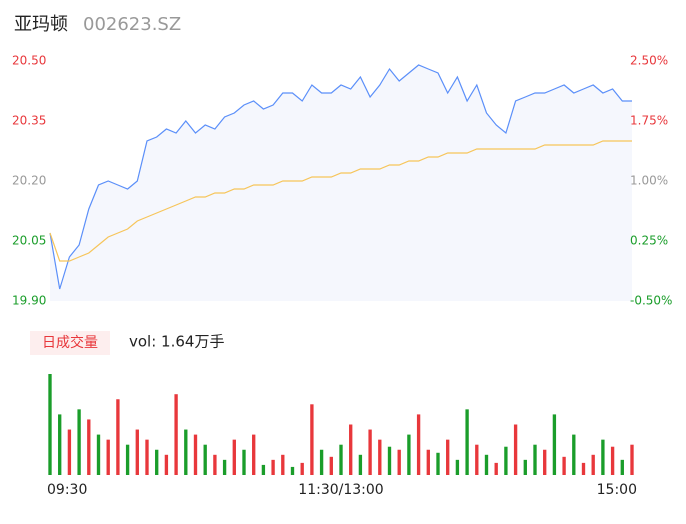  Describe the element at coordinates (29, 121) in the screenshot. I see `y-tick-label: 20.35` at that location.